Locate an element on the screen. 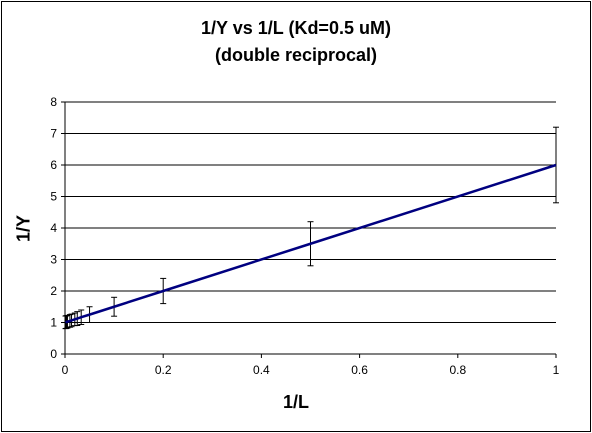 Image resolution: width=592 pixels, height=433 pixels. x-tick-label: 0.8 is located at coordinates (457, 370).